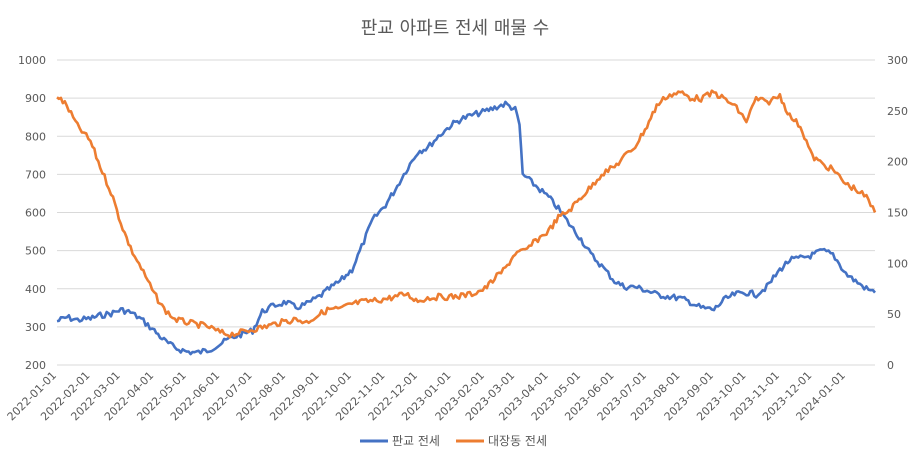 The image size is (910, 461). I want to click on left-tick-label: 900, so click(35, 98).